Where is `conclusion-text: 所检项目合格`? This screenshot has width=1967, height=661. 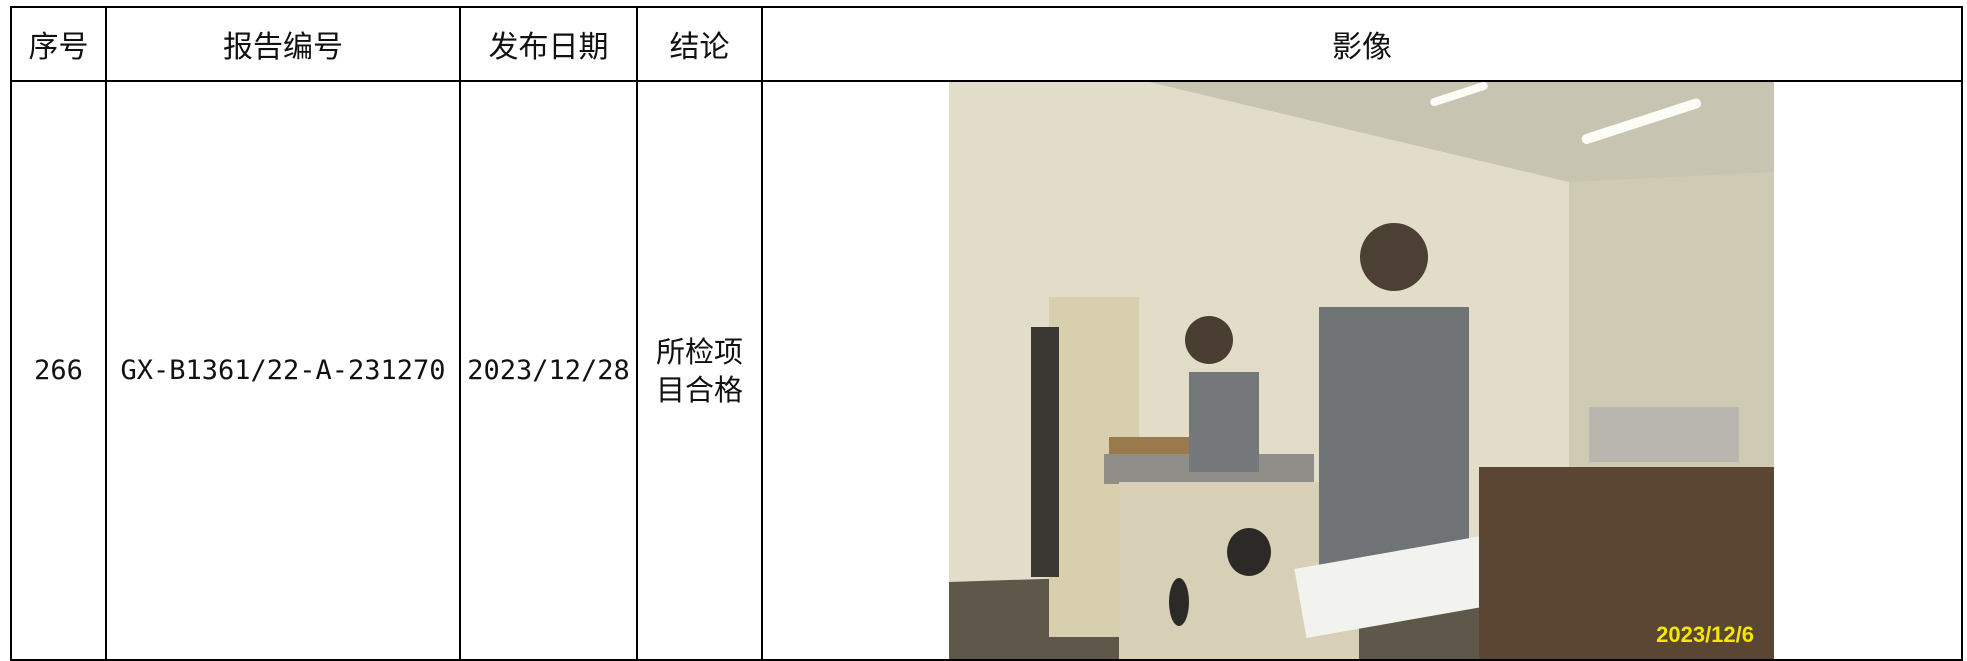 conclusion-text: 所检项目合格 is located at coordinates (700, 370).